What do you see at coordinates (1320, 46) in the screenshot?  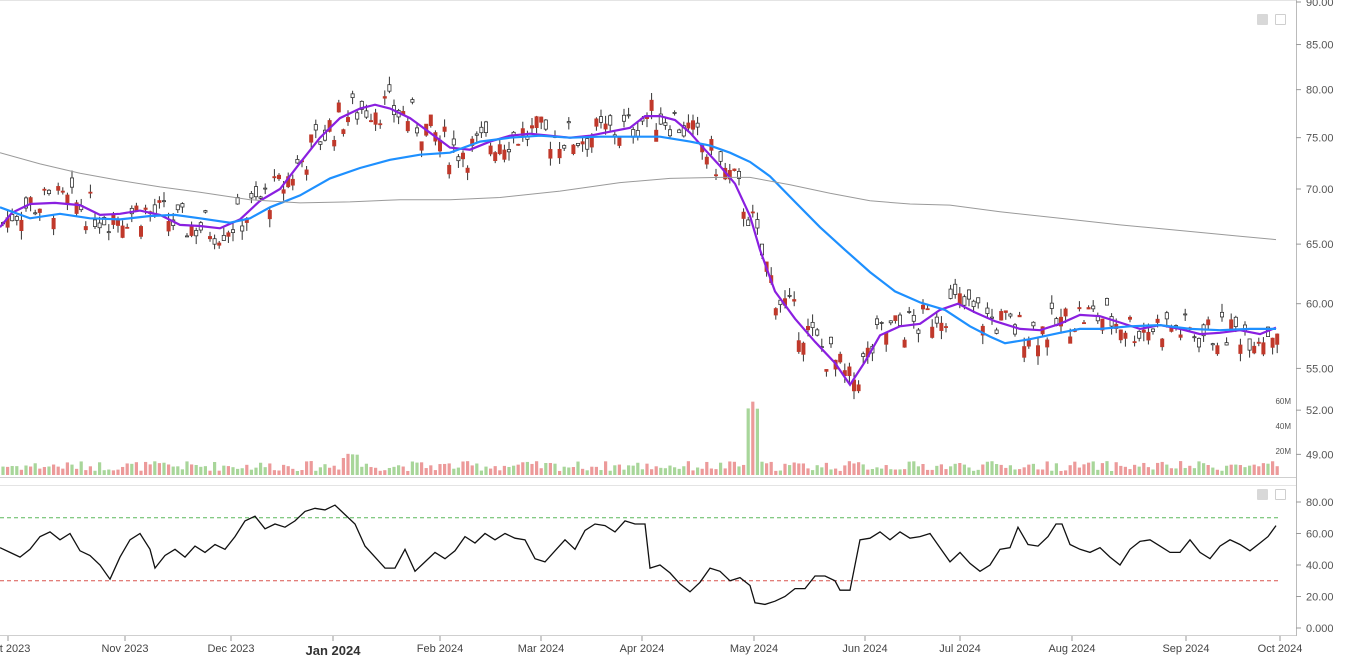 I see `price-tick-label: 85.00` at bounding box center [1320, 46].